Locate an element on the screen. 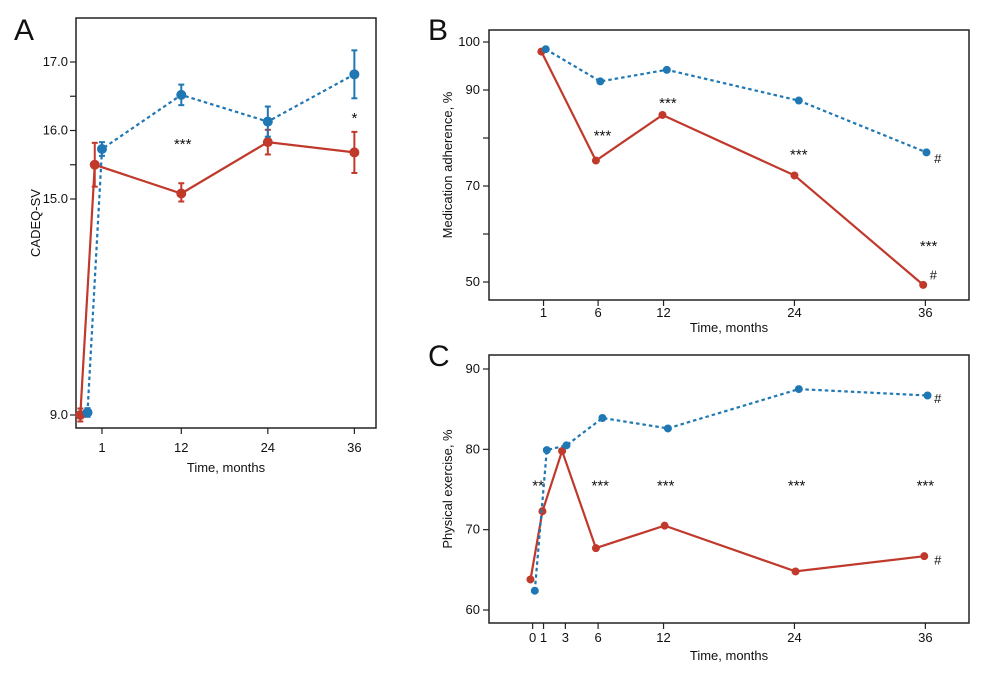 The width and height of the screenshot is (1000, 692). panel-b-x-tick-label: 6 is located at coordinates (597, 312).